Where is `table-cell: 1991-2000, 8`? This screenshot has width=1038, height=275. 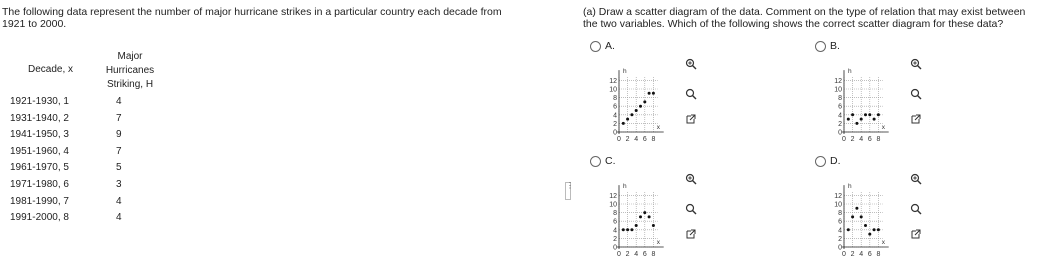
table-cell: 1991-2000, 8 is located at coordinates (39, 218).